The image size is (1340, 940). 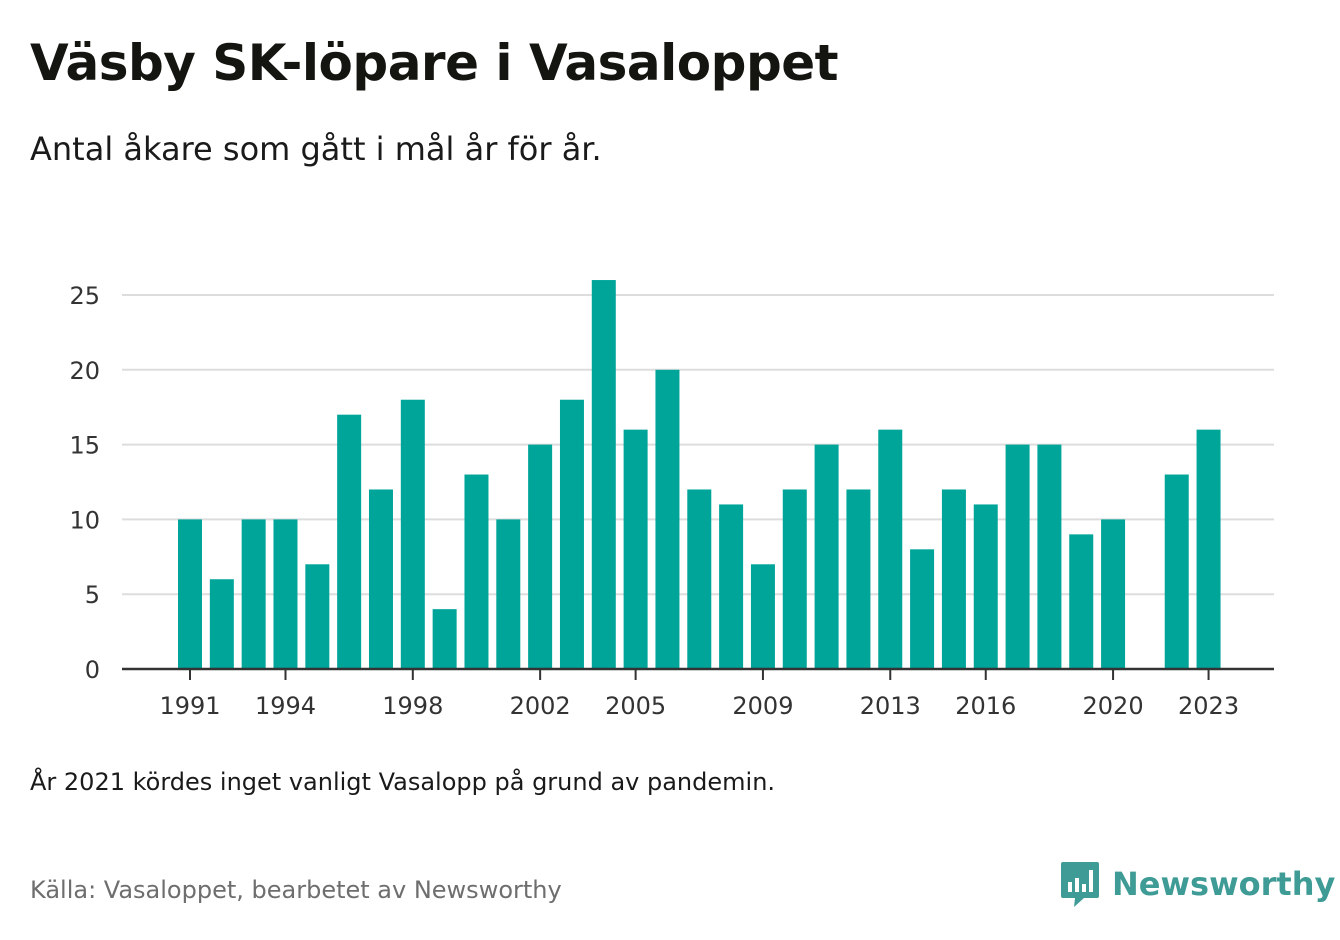 I want to click on bar-1994, so click(x=285, y=594).